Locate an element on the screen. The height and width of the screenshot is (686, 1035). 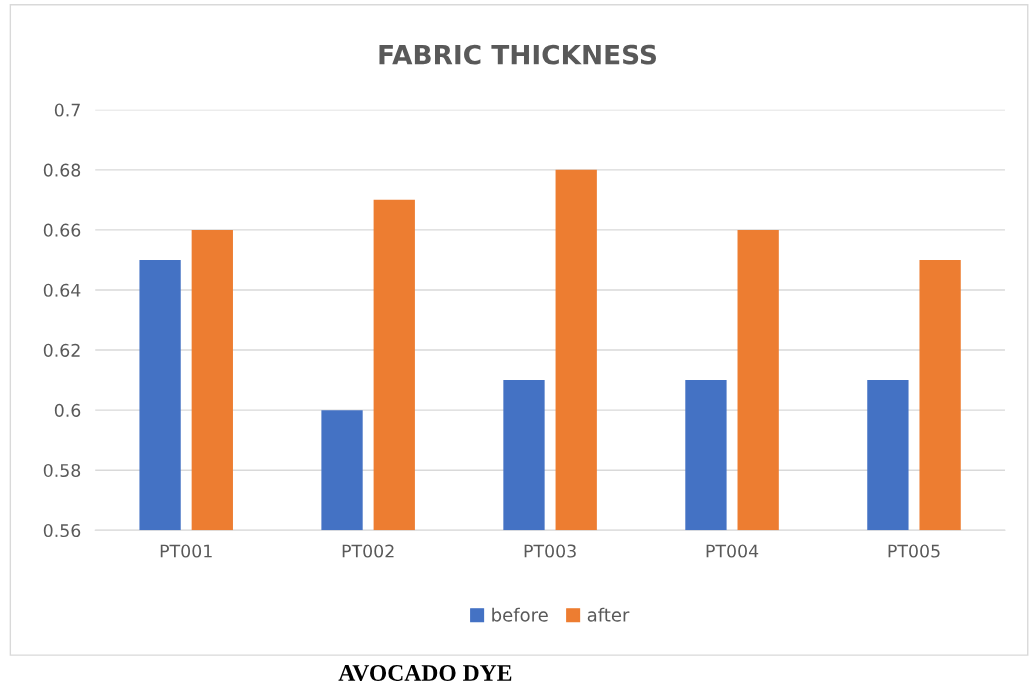
y-tick-label: 0.66 is located at coordinates (62, 230).